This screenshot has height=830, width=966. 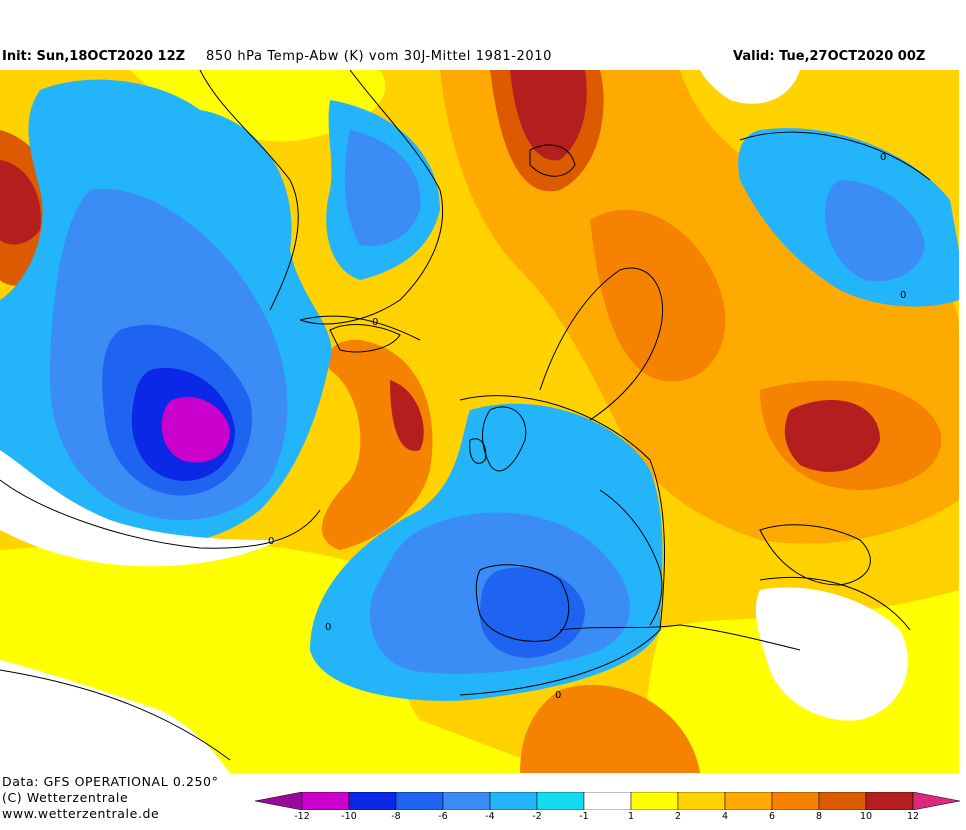 I want to click on neutral-anomaly-middle-east, so click(x=831, y=654).